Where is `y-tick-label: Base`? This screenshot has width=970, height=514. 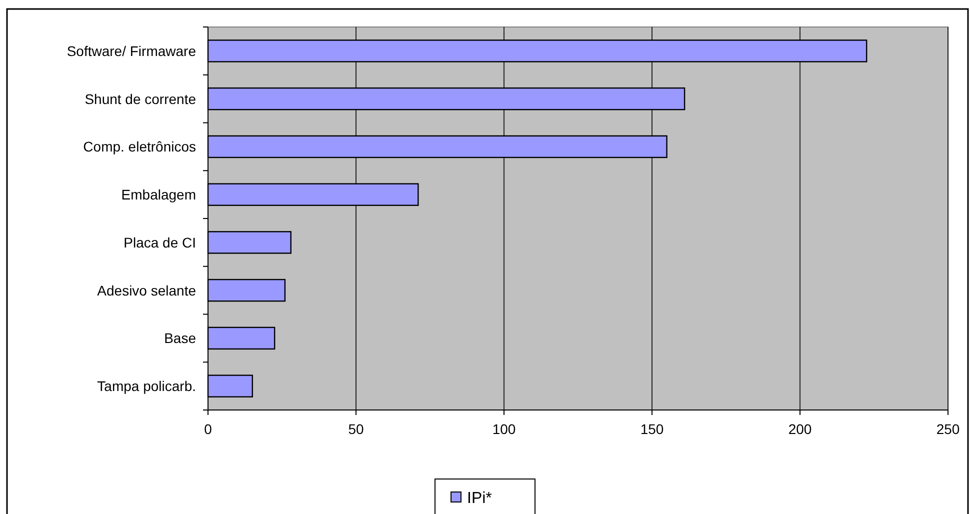
y-tick-label: Base is located at coordinates (180, 338).